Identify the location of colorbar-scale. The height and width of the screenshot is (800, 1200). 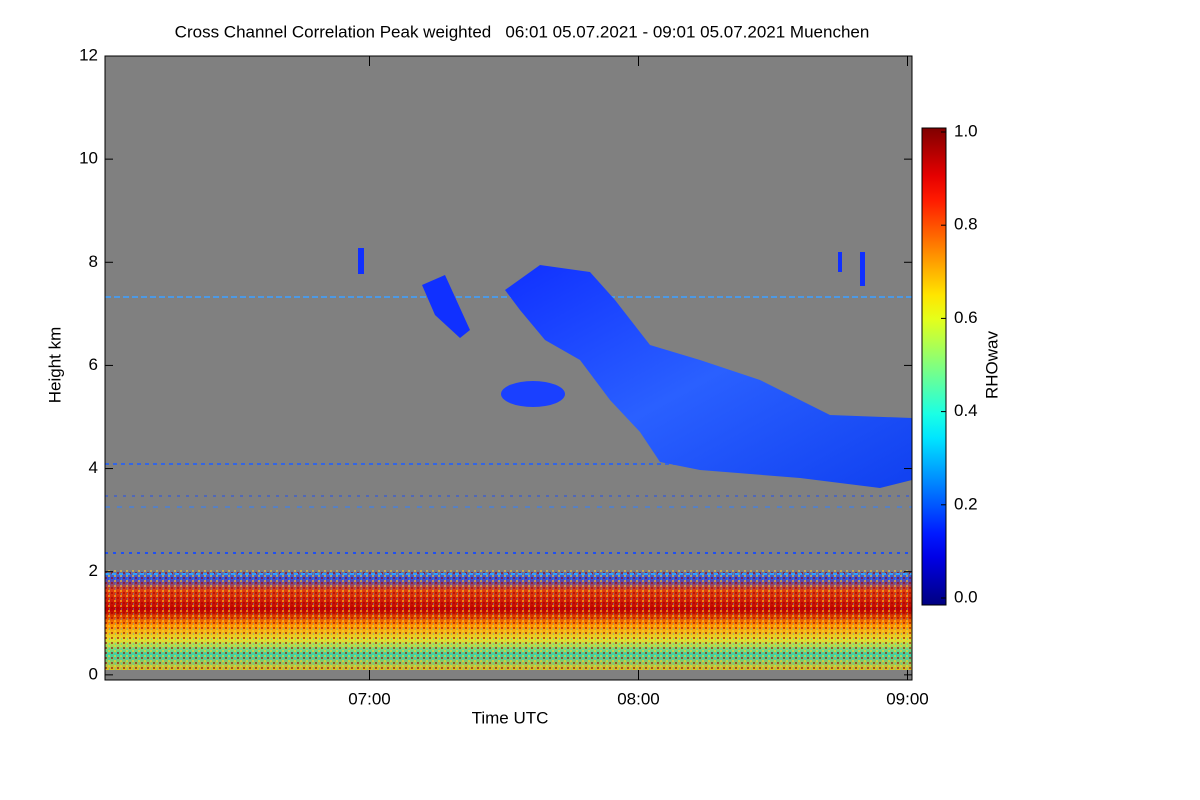
(934, 366).